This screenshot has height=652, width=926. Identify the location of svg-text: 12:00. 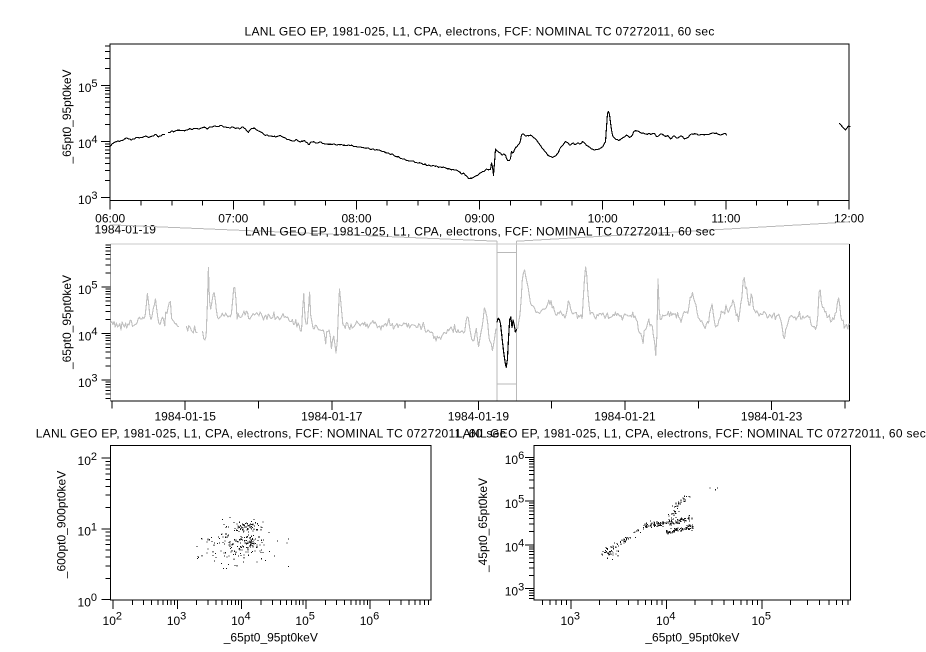
(849, 218).